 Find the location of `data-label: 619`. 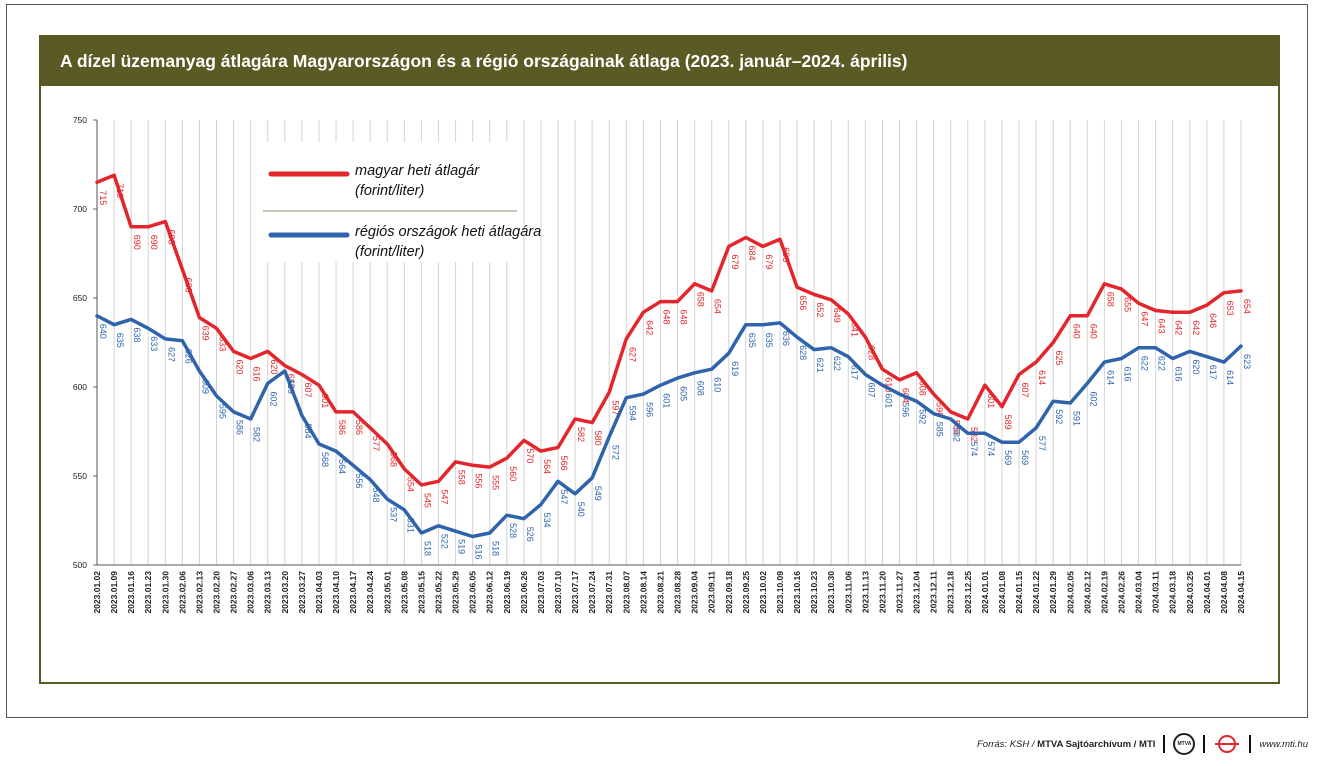

data-label: 619 is located at coordinates (735, 368).